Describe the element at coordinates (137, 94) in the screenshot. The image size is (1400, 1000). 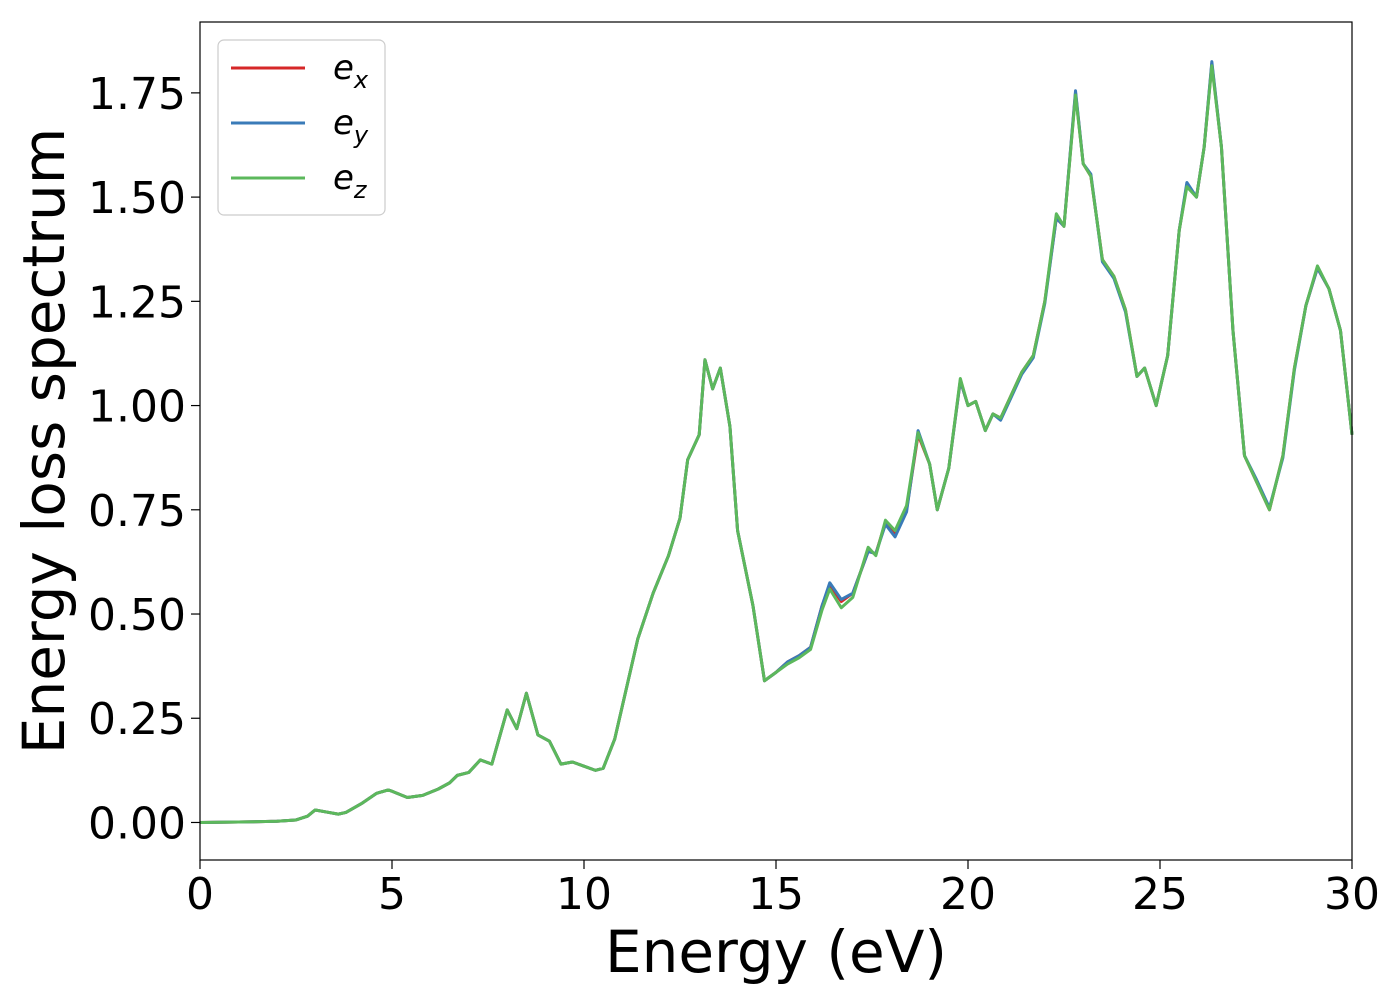
I see `y-tick-label: 1.75` at that location.